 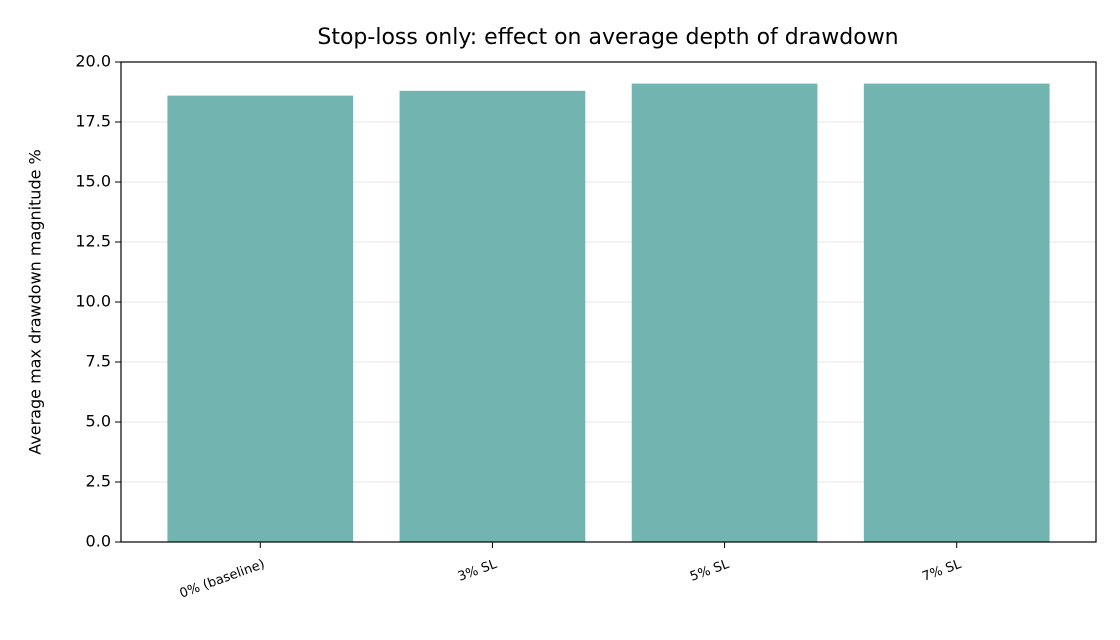 I want to click on x-tick-label: 3% SL, so click(x=478, y=571).